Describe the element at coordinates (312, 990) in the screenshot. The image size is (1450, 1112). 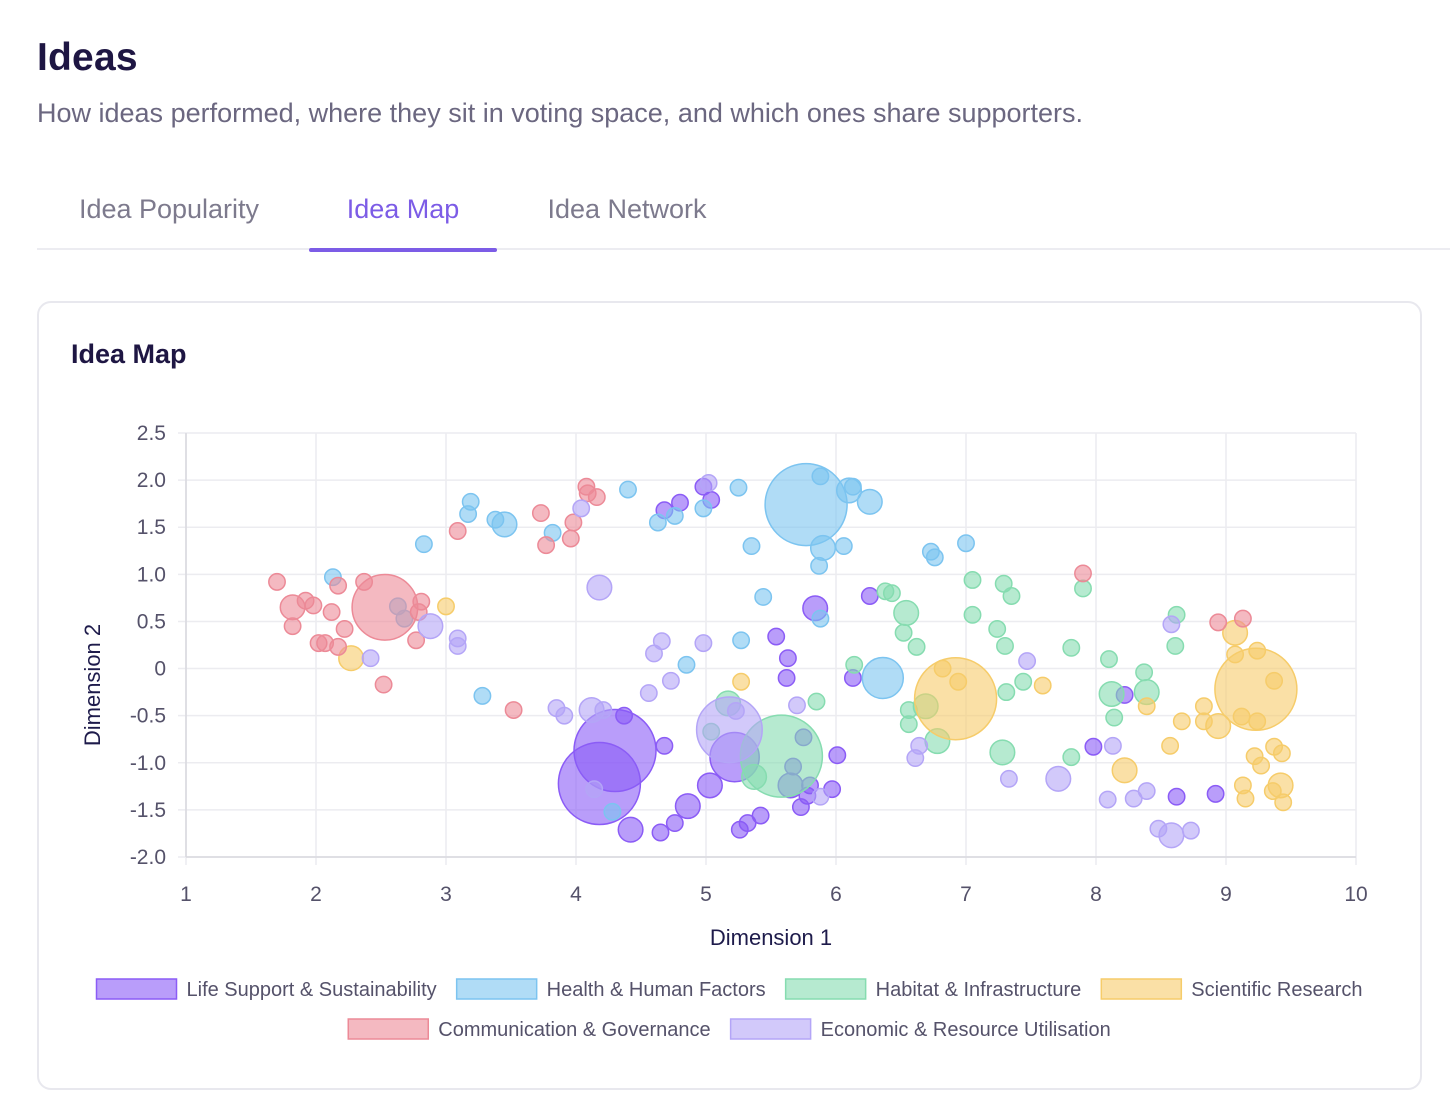
I see `legend-label: Life Support & Sustainability` at that location.